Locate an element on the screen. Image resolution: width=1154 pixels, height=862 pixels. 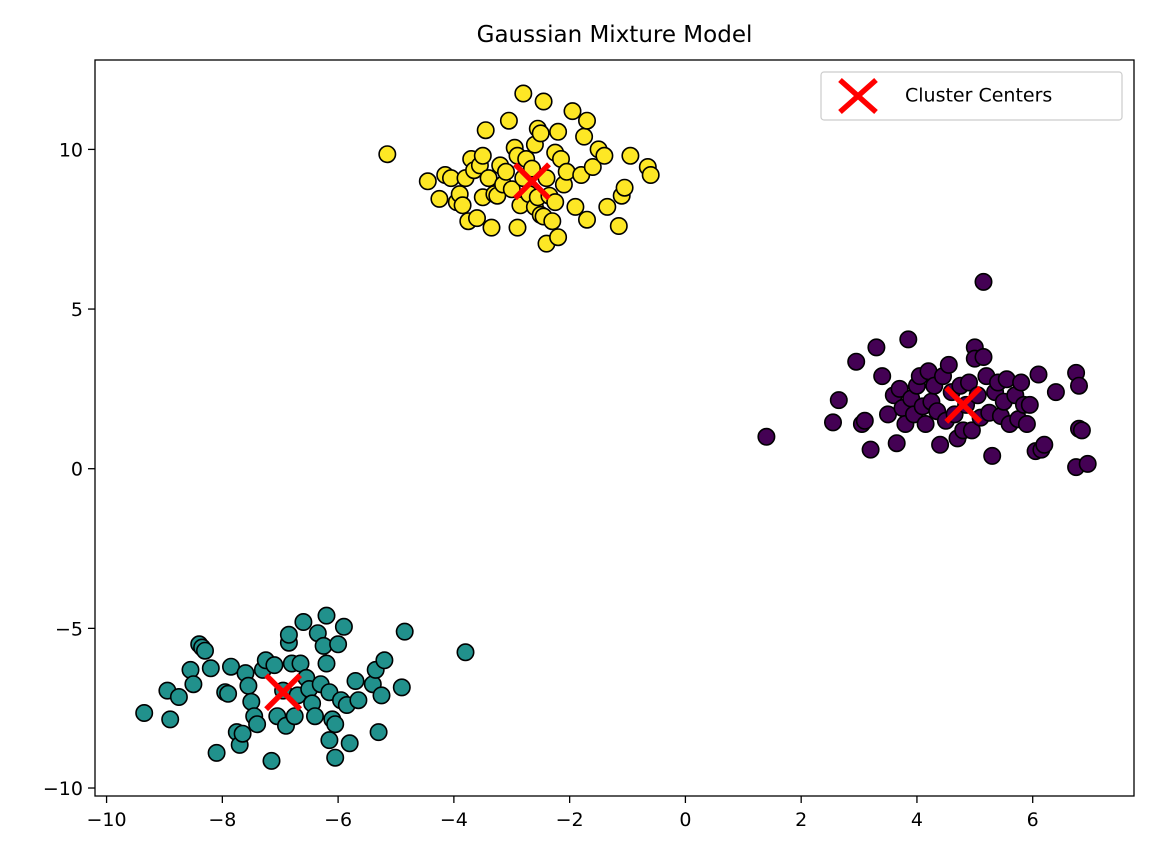
x-tick-label: 2 is located at coordinates (801, 820).